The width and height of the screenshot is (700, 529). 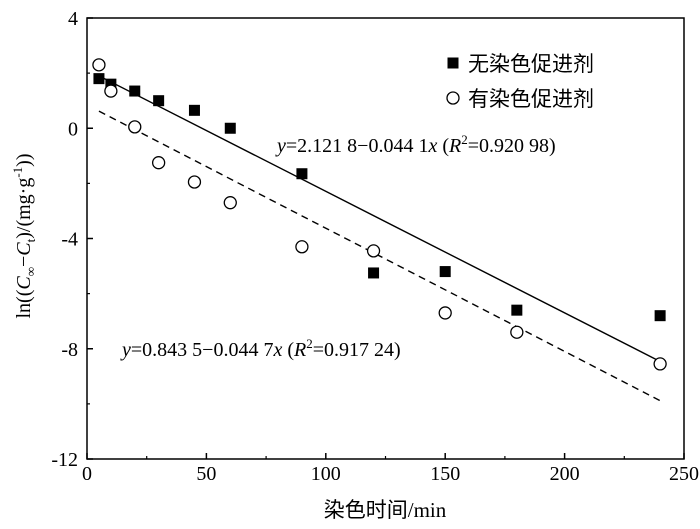 What do you see at coordinates (453, 63) in the screenshot?
I see `legend-marker-square` at bounding box center [453, 63].